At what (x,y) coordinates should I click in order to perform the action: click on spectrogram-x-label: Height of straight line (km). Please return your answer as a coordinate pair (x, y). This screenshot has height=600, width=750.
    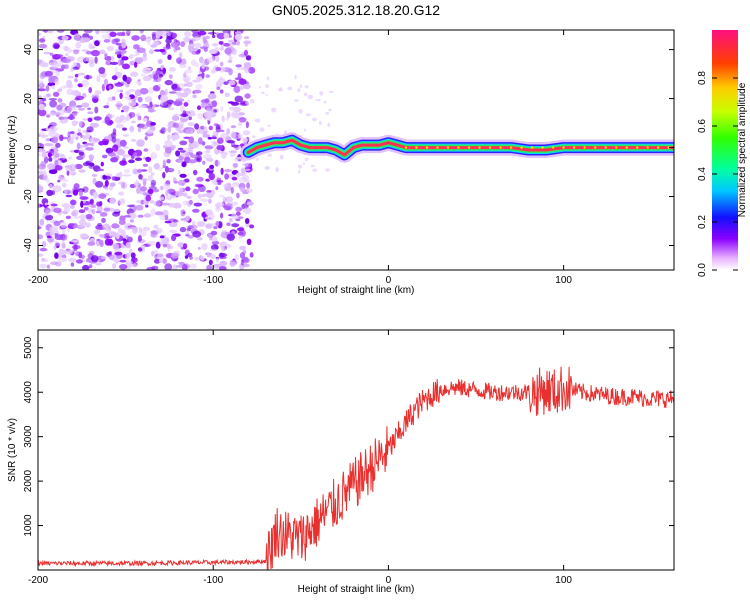
    Looking at the image, I should click on (356, 290).